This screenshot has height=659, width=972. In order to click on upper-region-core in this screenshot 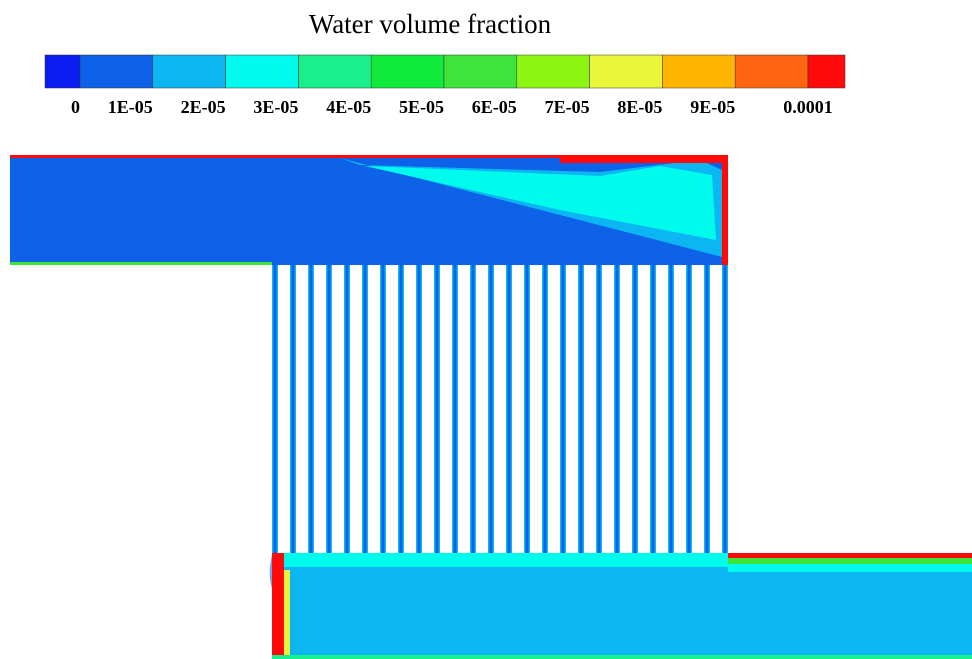, I will do `click(540, 203)`.